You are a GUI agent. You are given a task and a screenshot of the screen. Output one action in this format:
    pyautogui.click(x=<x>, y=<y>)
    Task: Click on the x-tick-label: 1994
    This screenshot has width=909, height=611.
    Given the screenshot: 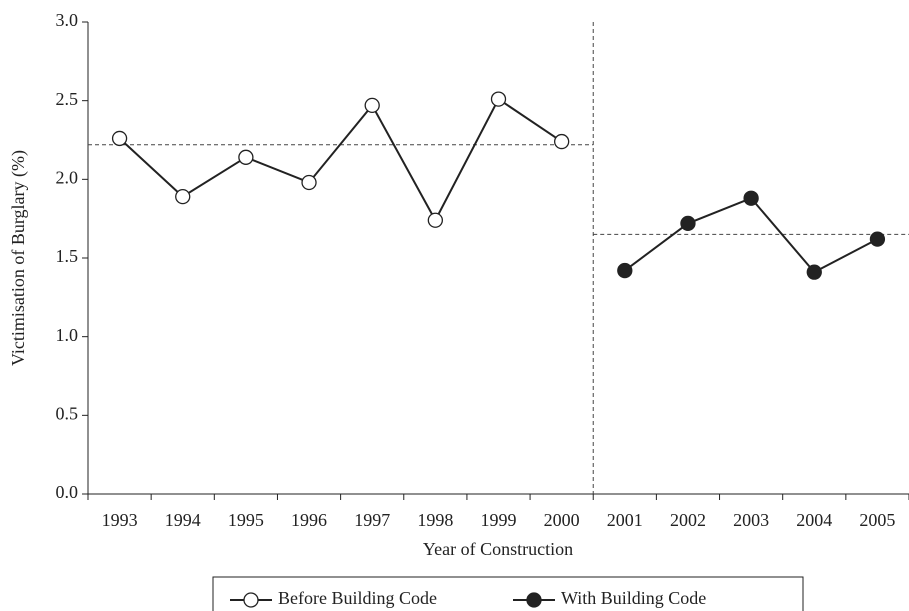 What is the action you would take?
    pyautogui.click(x=183, y=520)
    